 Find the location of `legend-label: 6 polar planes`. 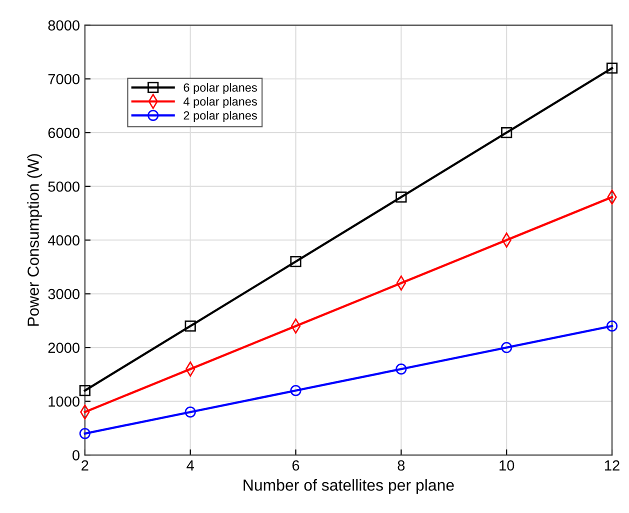

legend-label: 6 polar planes is located at coordinates (220, 88).